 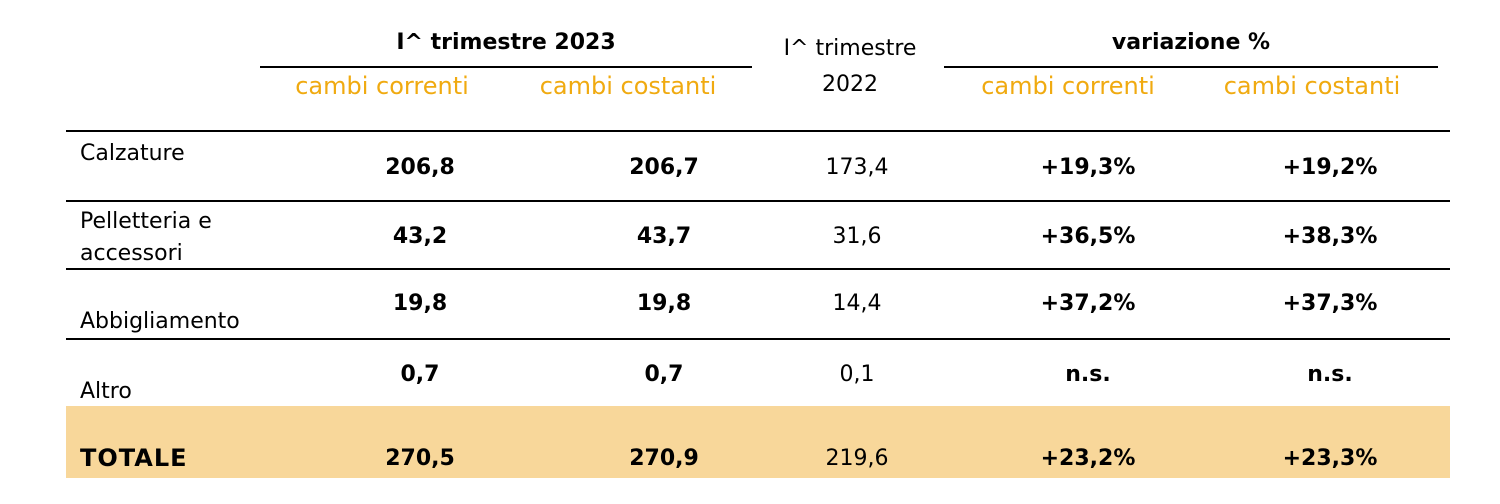 What do you see at coordinates (664, 167) in the screenshot?
I see `cell-calzature-2023-costanti: 206,7` at bounding box center [664, 167].